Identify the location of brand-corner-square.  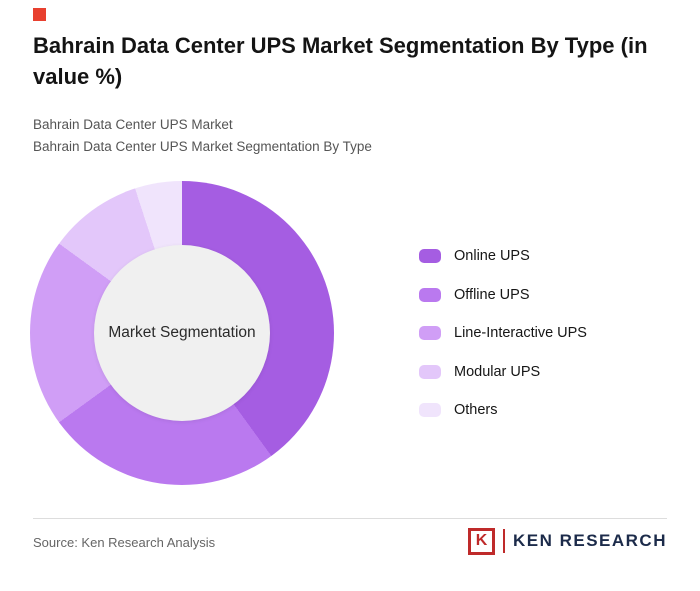
(39, 14).